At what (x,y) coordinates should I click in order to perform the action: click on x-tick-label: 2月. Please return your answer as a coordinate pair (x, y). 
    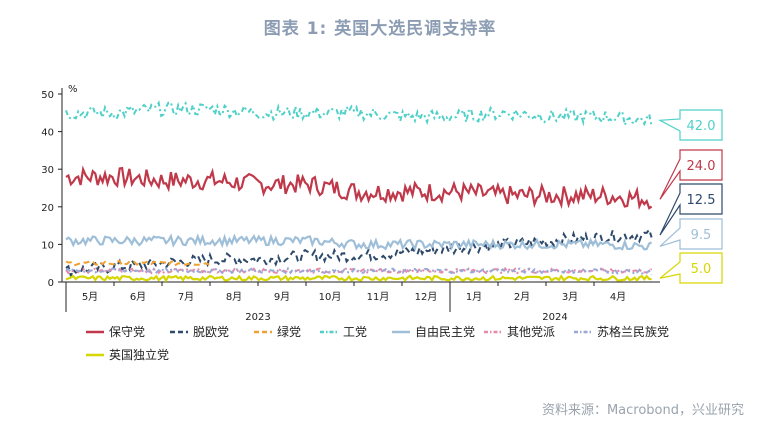
    Looking at the image, I should click on (522, 297).